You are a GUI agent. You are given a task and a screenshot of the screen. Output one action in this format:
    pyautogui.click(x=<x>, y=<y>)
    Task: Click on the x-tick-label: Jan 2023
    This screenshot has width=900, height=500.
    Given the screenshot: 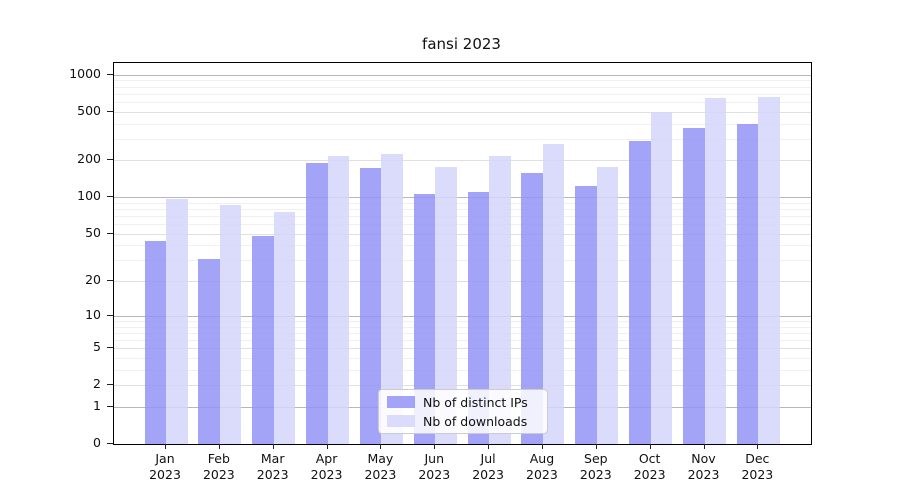 What is the action you would take?
    pyautogui.click(x=165, y=466)
    